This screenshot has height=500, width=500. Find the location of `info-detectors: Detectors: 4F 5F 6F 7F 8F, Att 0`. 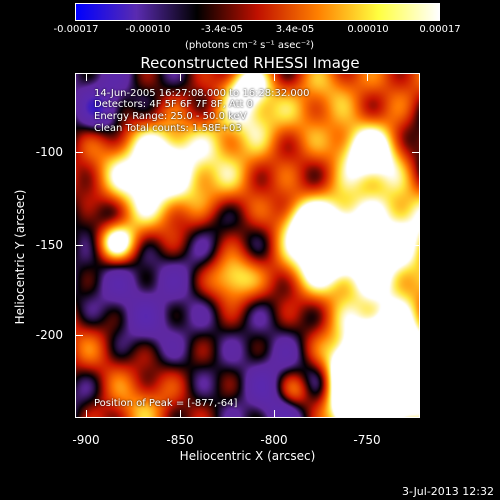

info-detectors: Detectors: 4F 5F 6F 7F 8F, Att 0 is located at coordinates (174, 104).